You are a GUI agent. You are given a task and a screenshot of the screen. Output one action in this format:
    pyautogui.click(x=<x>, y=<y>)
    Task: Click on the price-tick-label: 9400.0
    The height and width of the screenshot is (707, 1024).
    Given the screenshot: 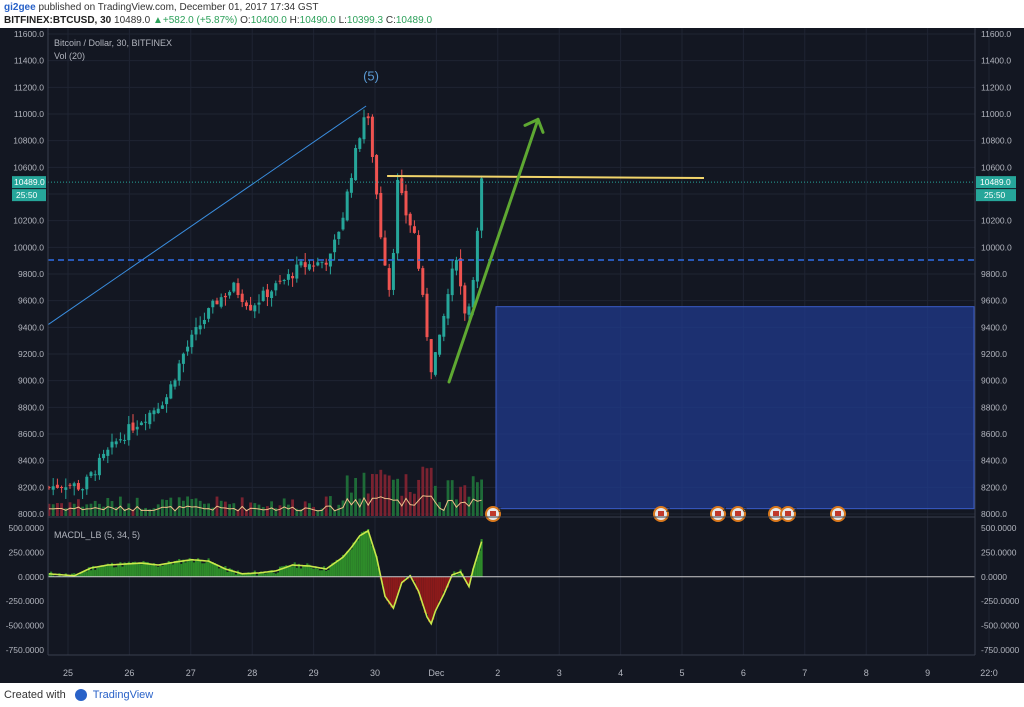 What is the action you would take?
    pyautogui.click(x=31, y=327)
    